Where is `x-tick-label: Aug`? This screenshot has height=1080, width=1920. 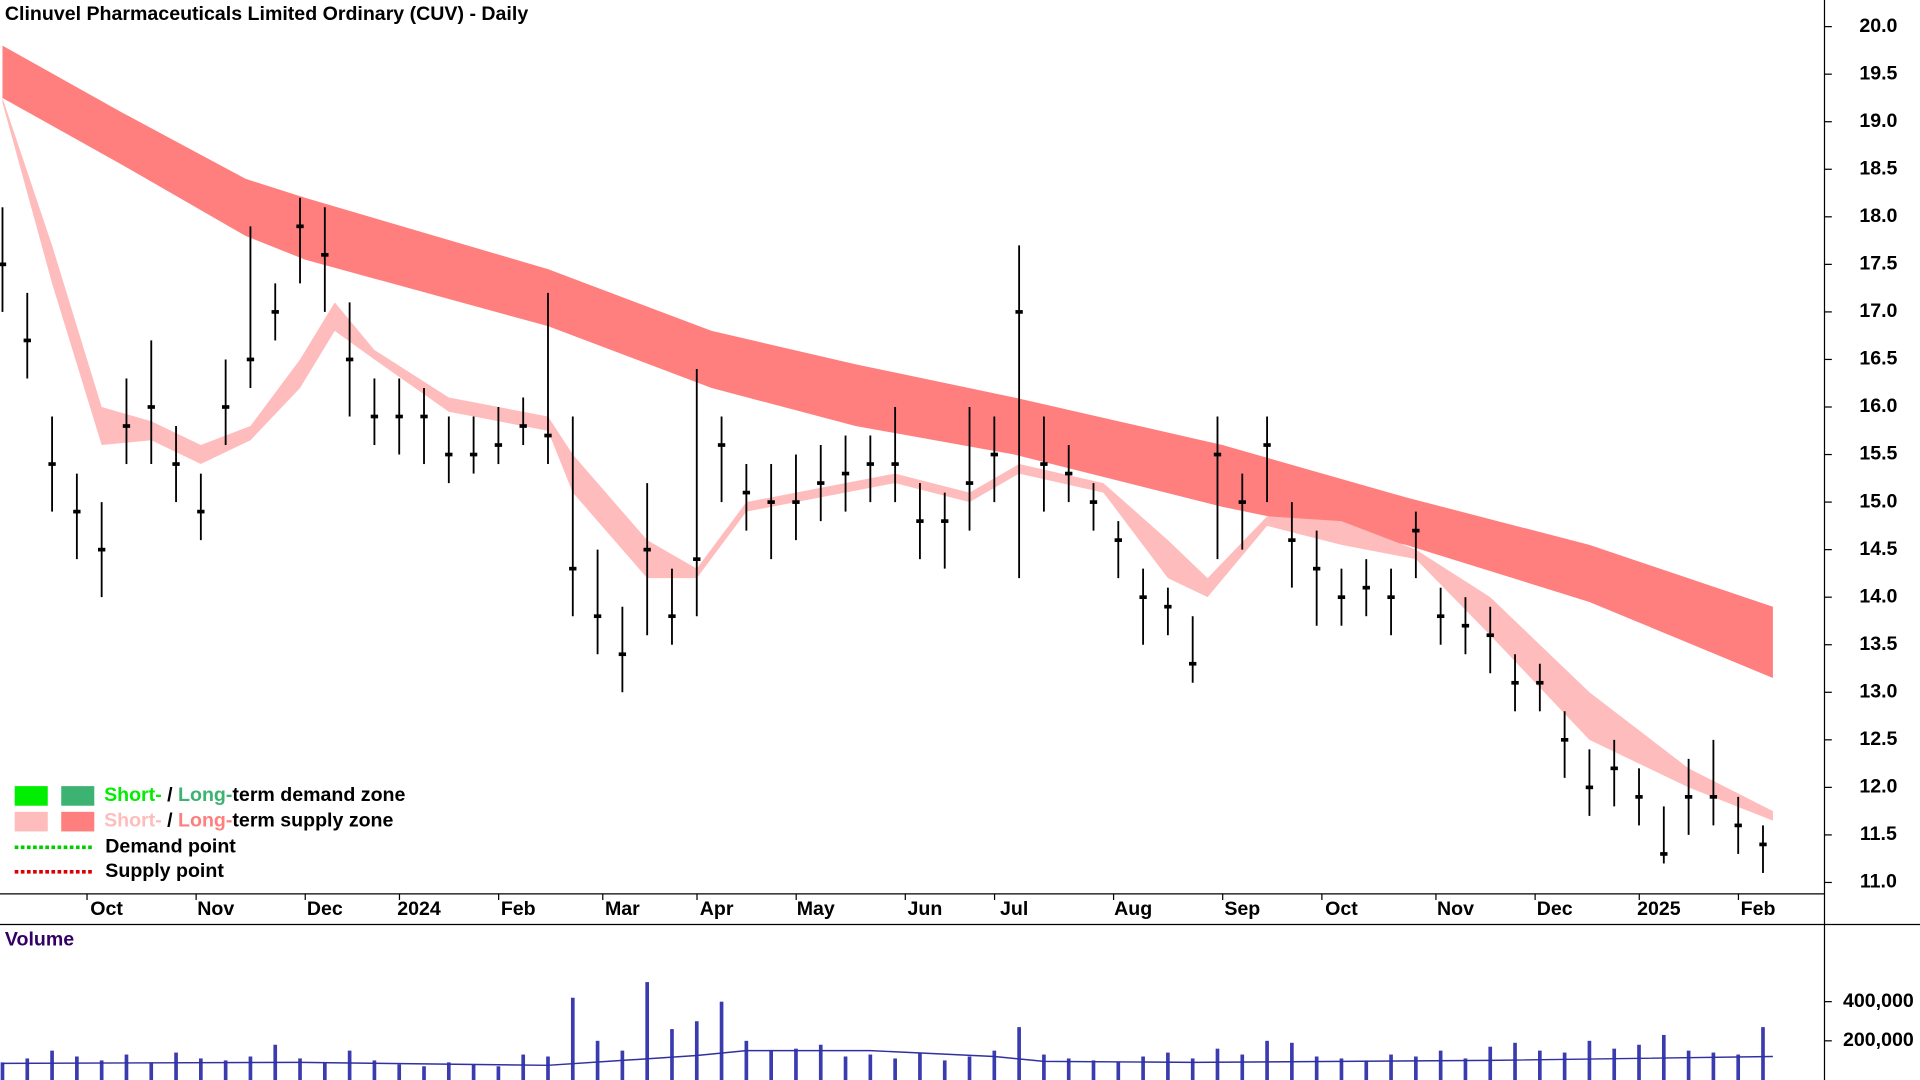 x-tick-label: Aug is located at coordinates (1133, 909).